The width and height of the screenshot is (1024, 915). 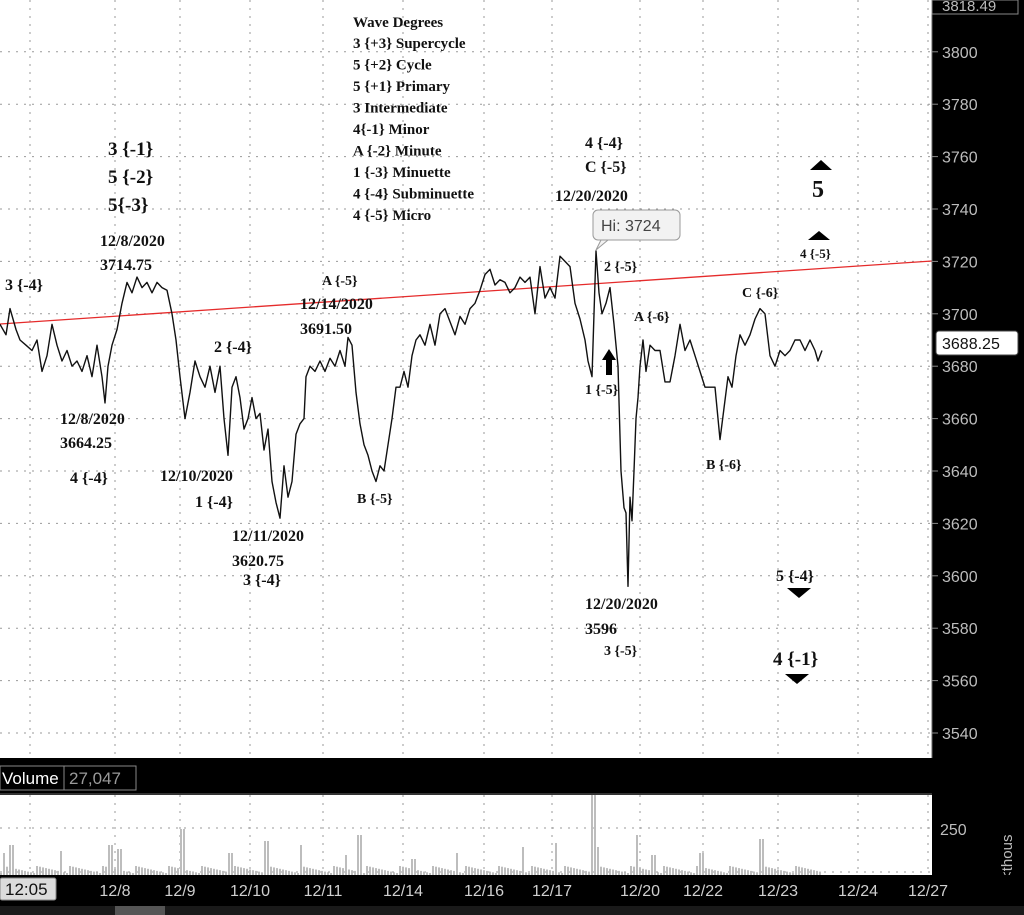 I want to click on annotation-label_4m4: 4 {-4}, so click(x=89, y=478).